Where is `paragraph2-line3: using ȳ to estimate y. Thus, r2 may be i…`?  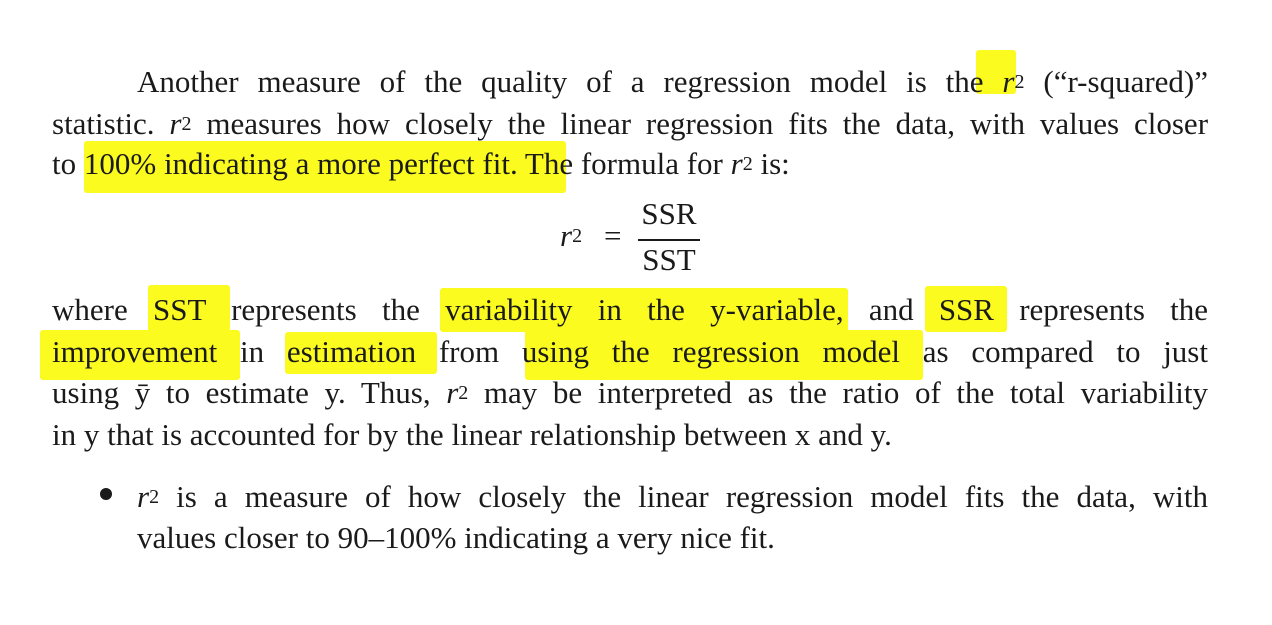
paragraph2-line3: using ȳ to estimate y. Thus, r2 may be i… is located at coordinates (630, 393).